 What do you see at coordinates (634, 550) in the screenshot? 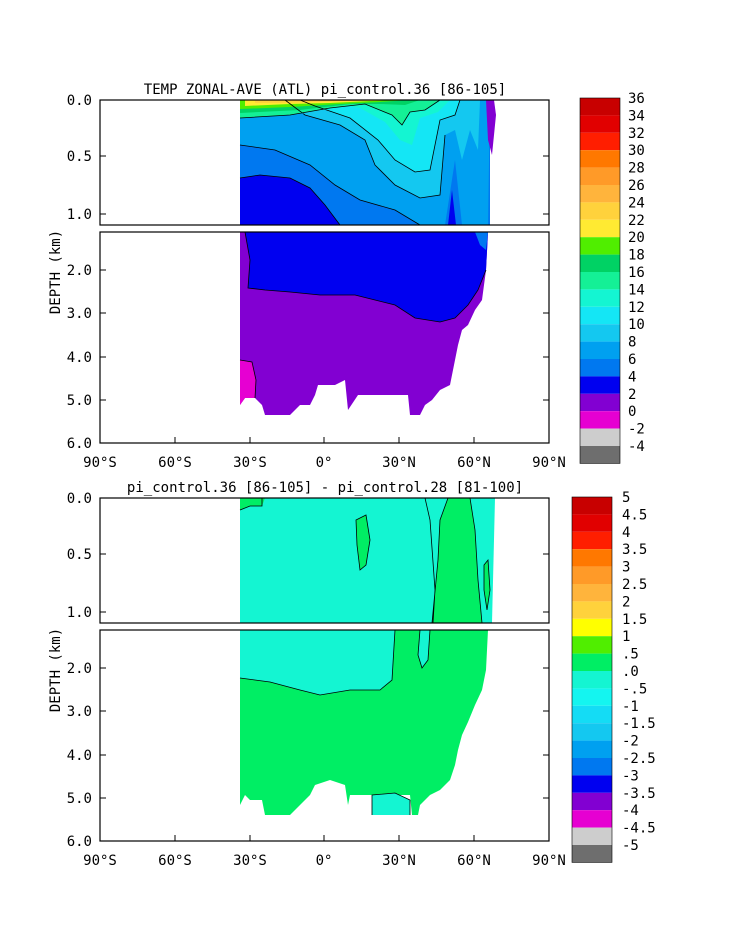
I see `colorbar-label: 3.5` at bounding box center [634, 550].